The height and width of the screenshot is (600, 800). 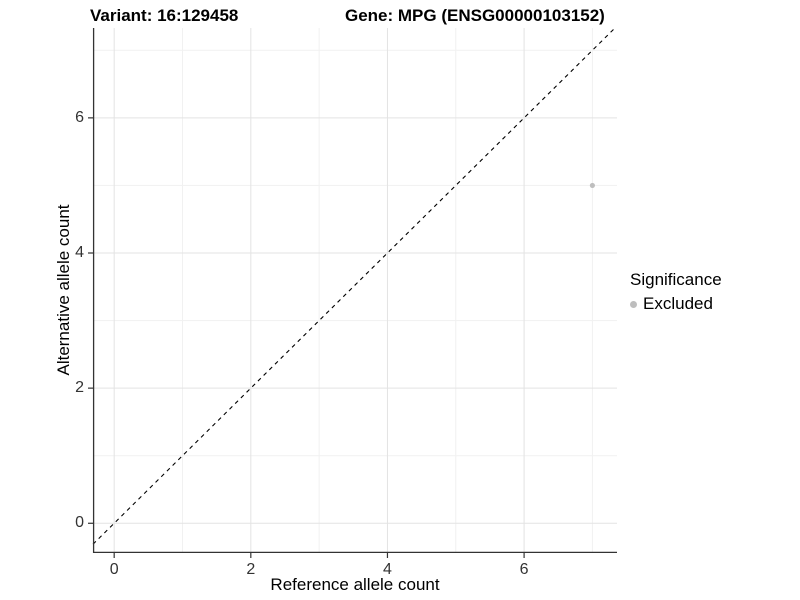 What do you see at coordinates (251, 569) in the screenshot?
I see `x-tick-label: 2` at bounding box center [251, 569].